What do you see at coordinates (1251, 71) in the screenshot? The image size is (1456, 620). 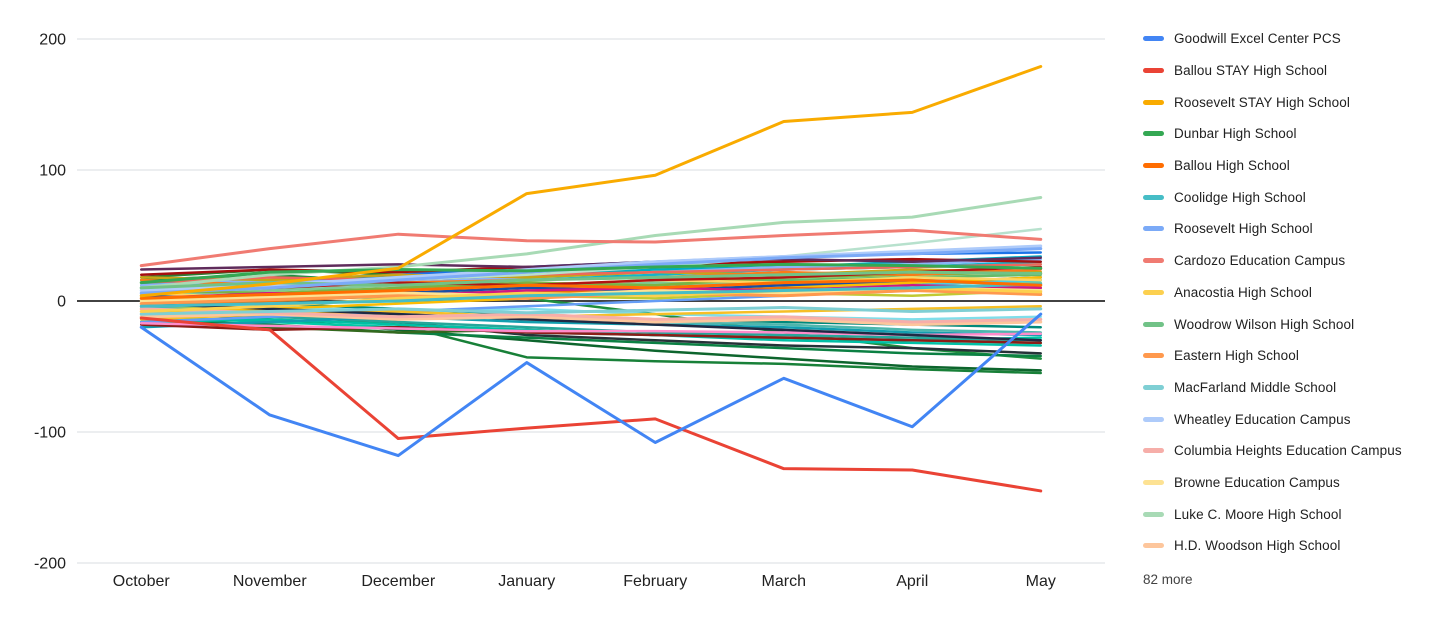 I see `legend-item-label: Ballou STAY High School` at bounding box center [1251, 71].